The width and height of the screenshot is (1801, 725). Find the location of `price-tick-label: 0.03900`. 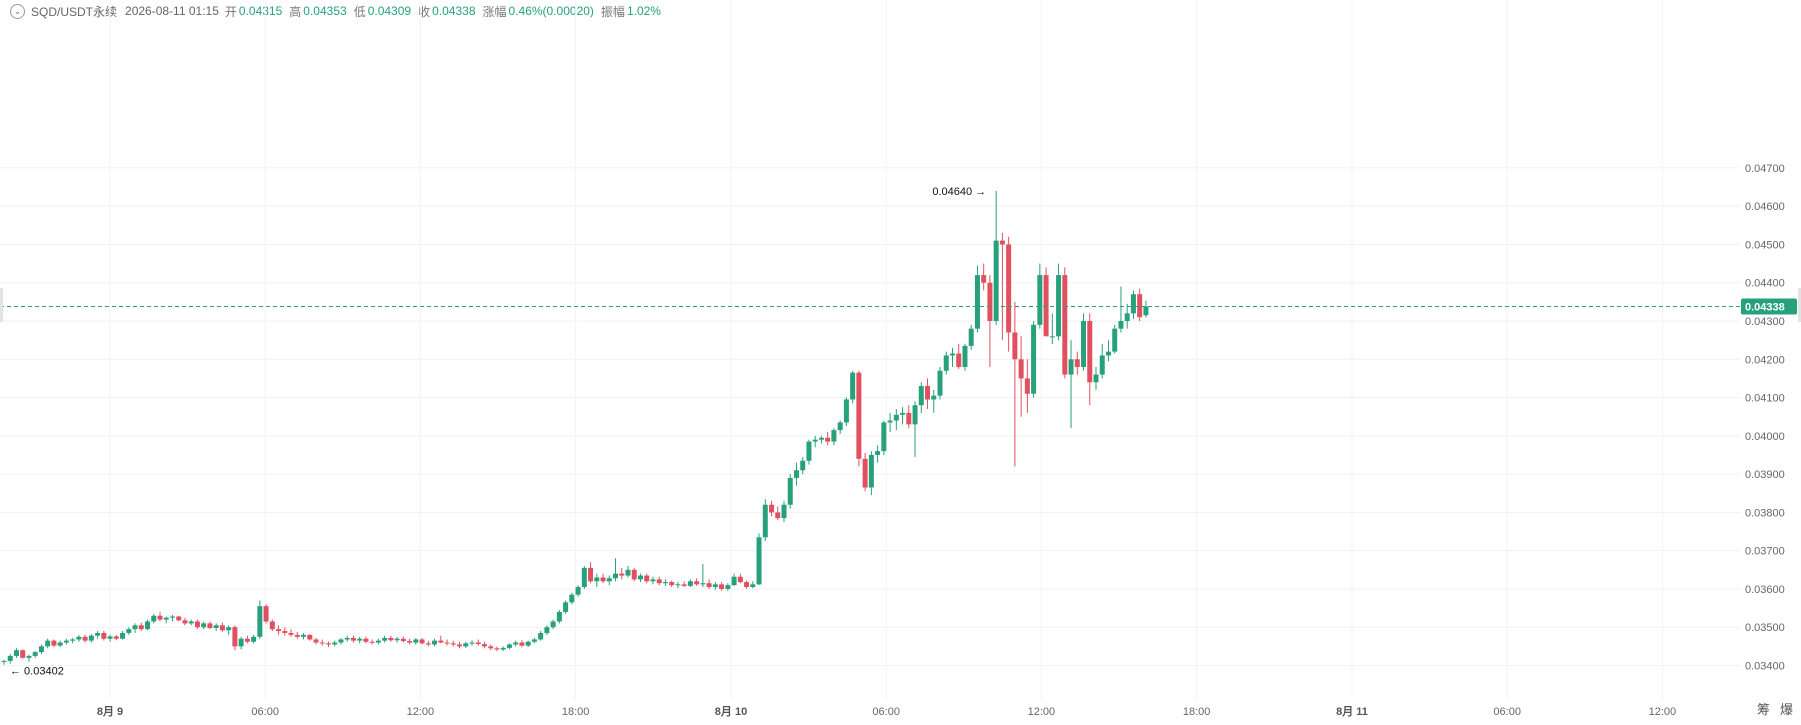

price-tick-label: 0.03900 is located at coordinates (1765, 475).